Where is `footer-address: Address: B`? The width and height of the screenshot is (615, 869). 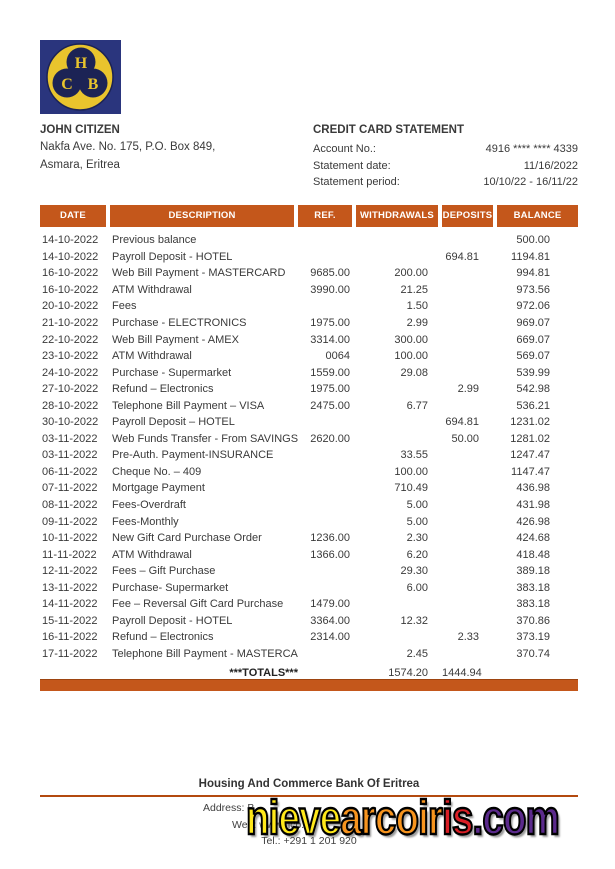 footer-address: Address: B is located at coordinates (229, 808).